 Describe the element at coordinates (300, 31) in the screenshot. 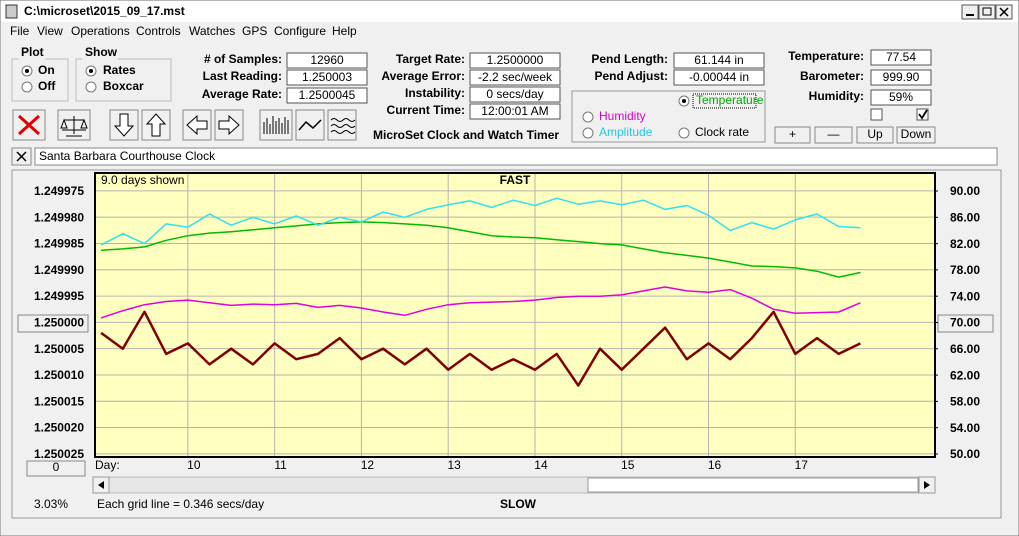

I see `menu-item: Configure` at that location.